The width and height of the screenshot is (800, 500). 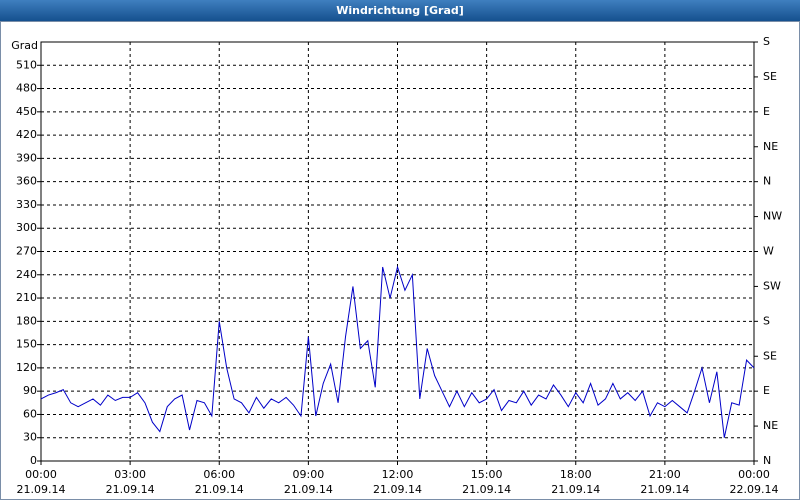 What do you see at coordinates (30, 413) in the screenshot?
I see `y-tick-label: 60` at bounding box center [30, 413].